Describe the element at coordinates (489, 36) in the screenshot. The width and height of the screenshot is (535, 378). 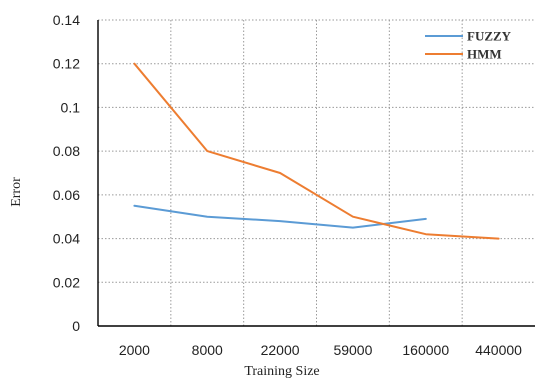
I see `legend-label-fuzzy: FUZZY` at that location.